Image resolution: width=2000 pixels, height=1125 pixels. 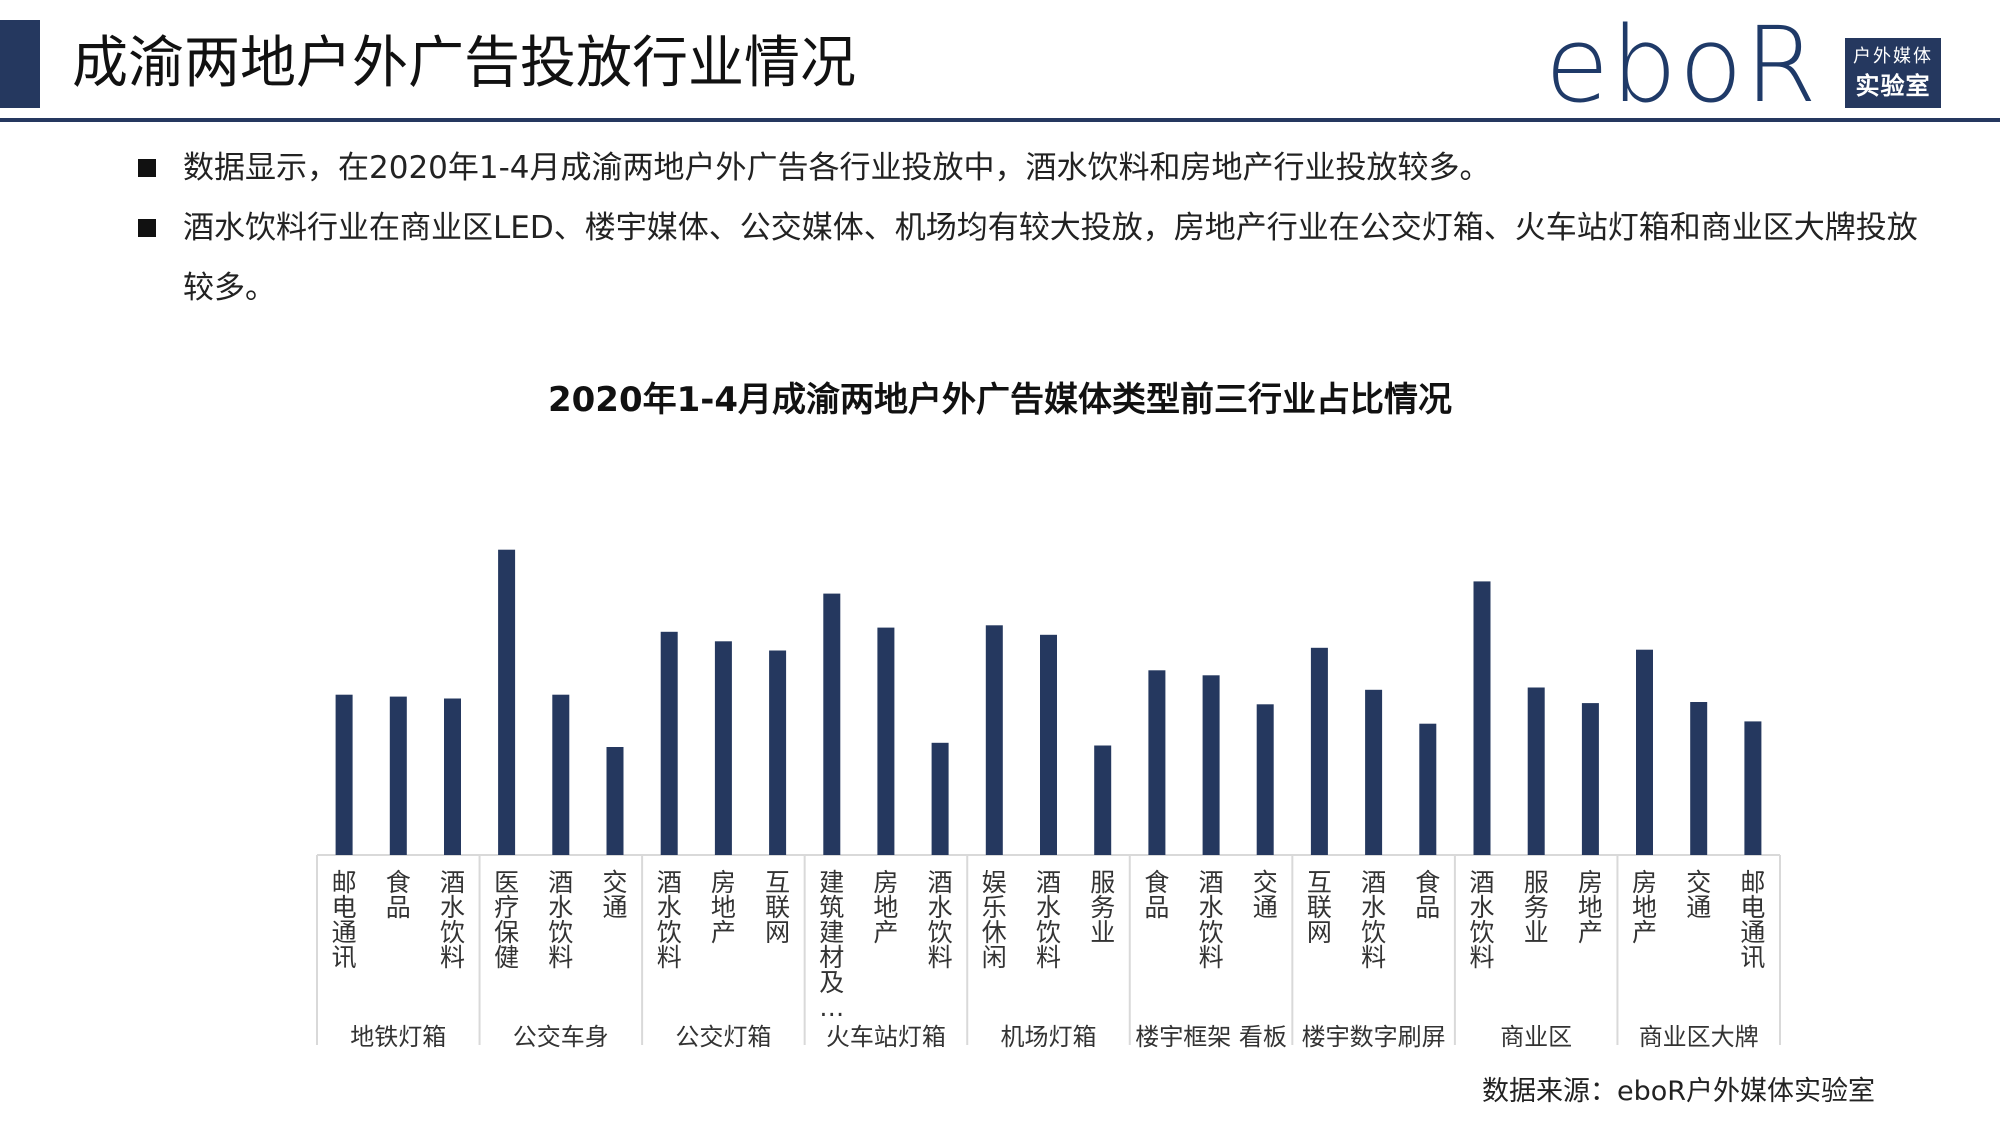 What do you see at coordinates (1699, 1037) in the screenshot?
I see `group-label: 商业区大牌` at bounding box center [1699, 1037].